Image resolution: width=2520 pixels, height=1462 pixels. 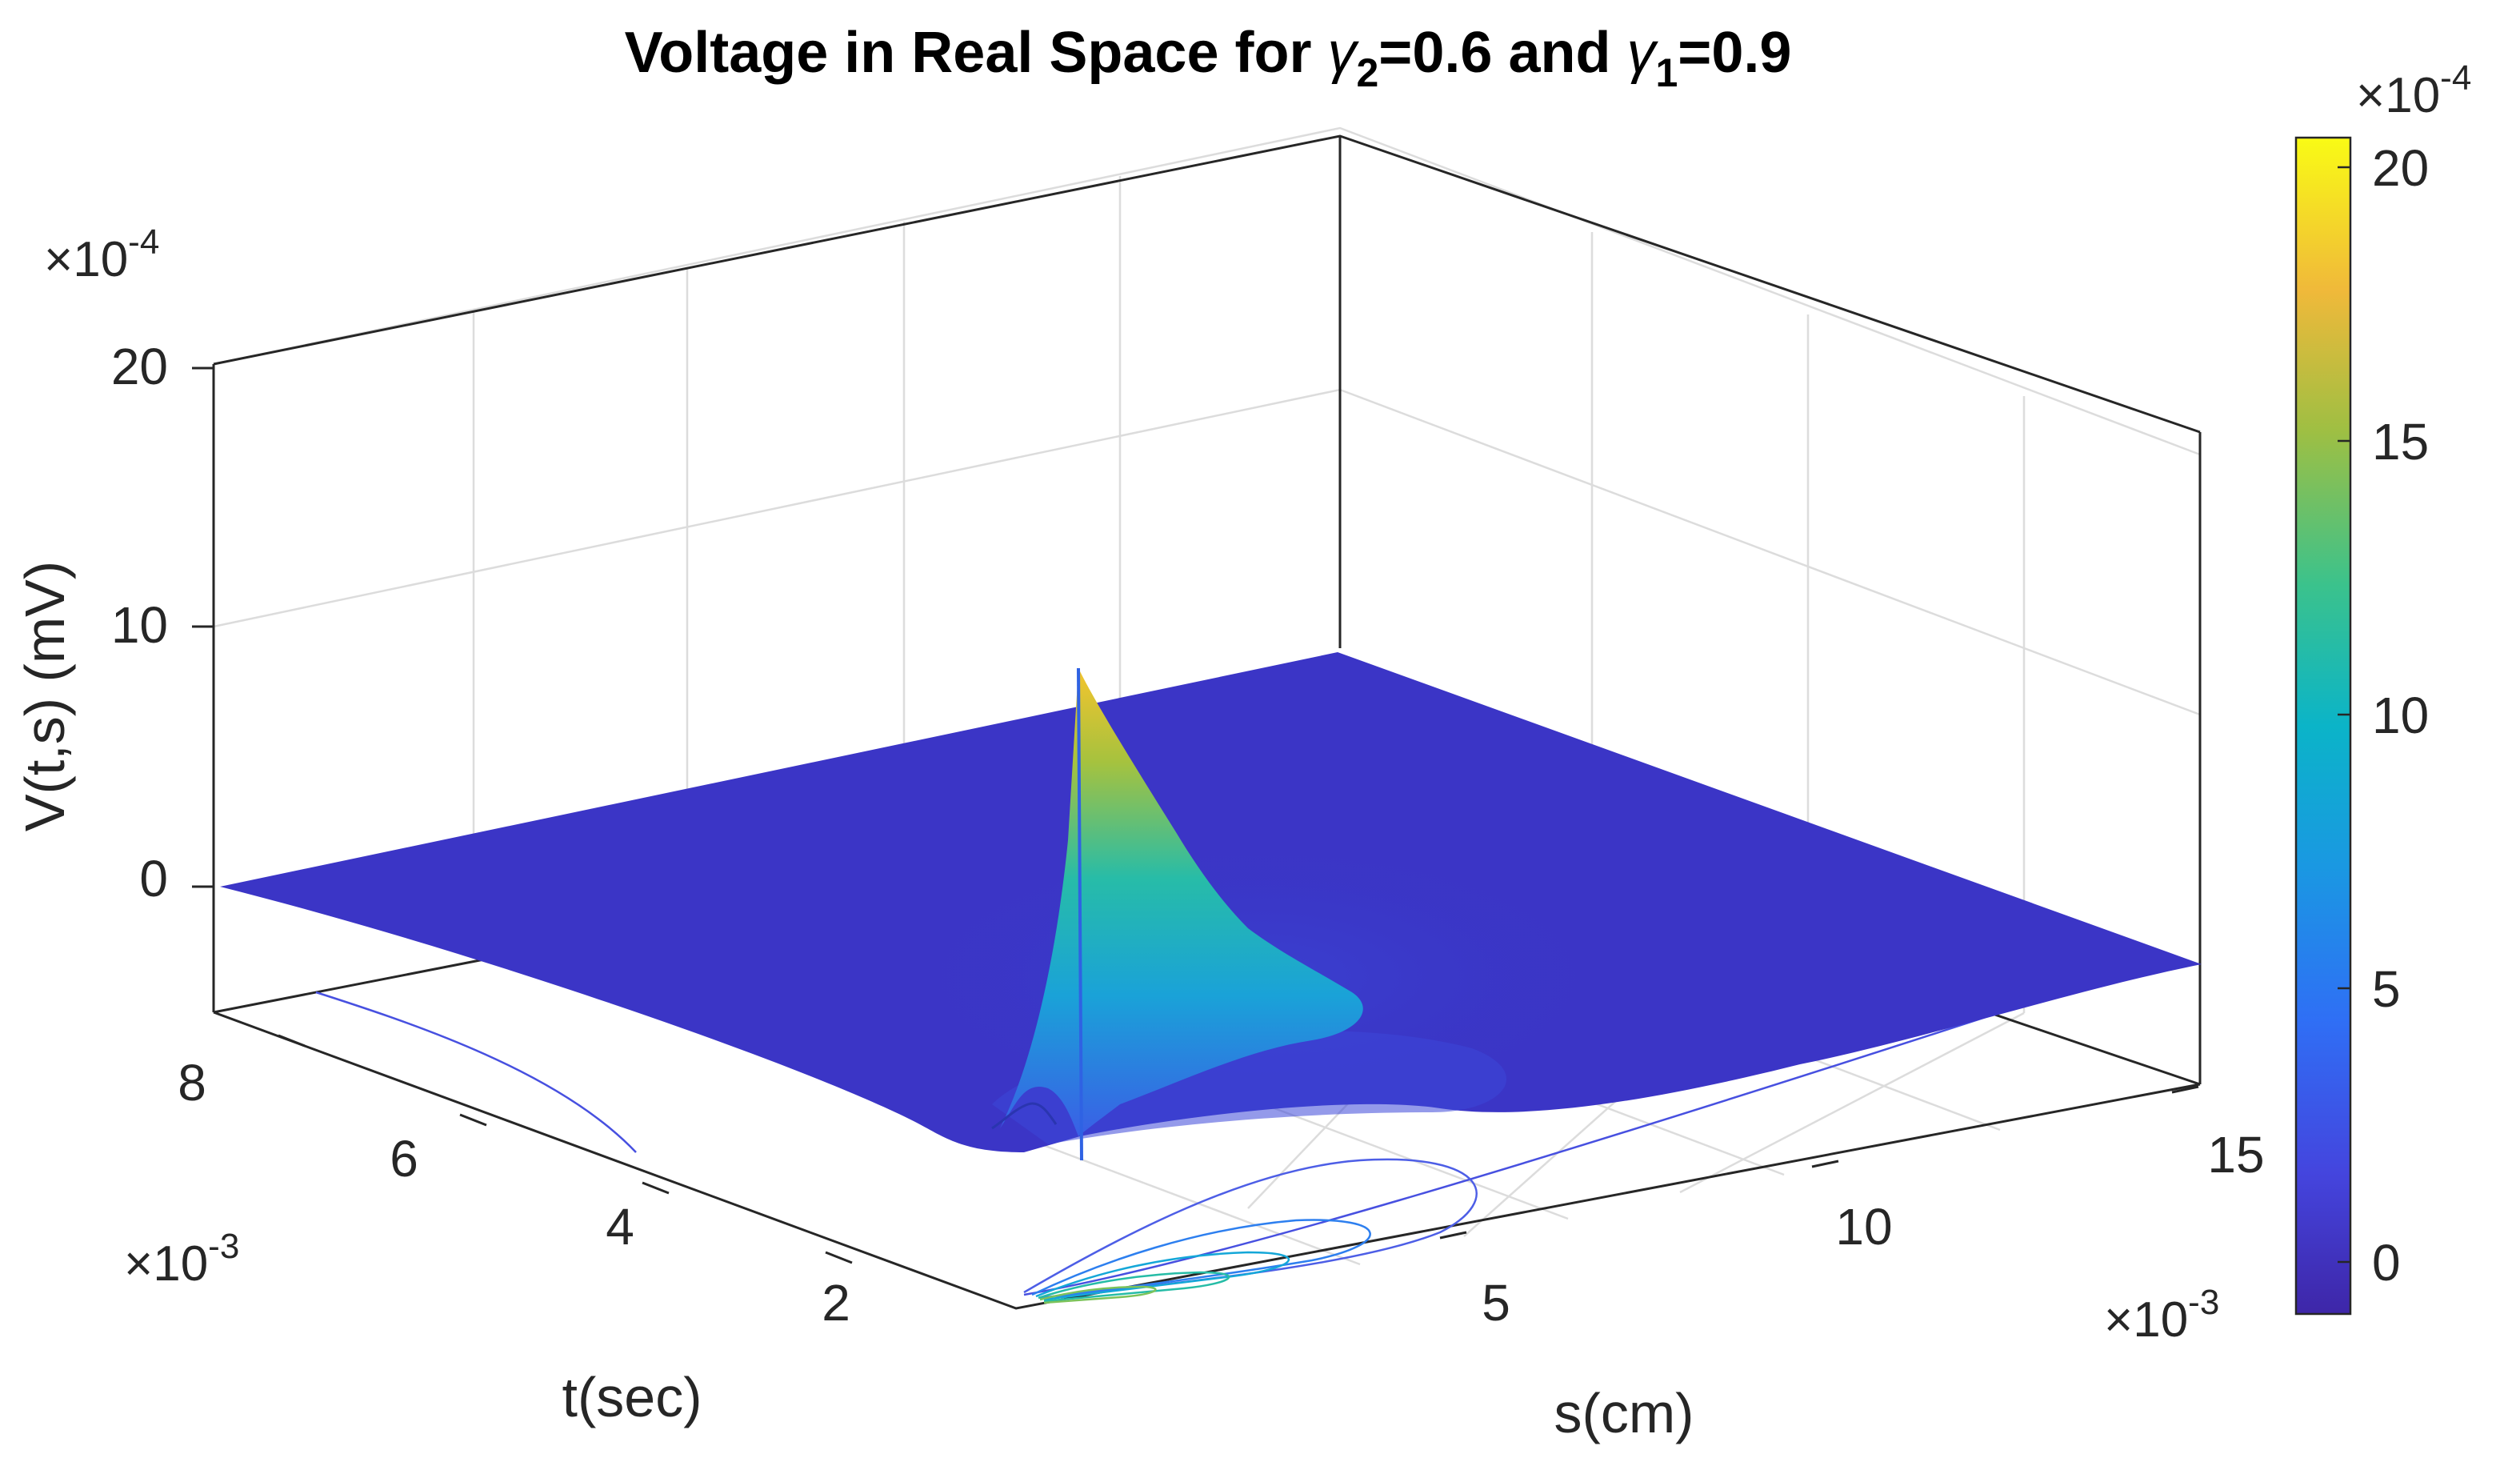 I want to click on colorbar-multiplier: ×10⁻⁴, so click(x=2413, y=90).